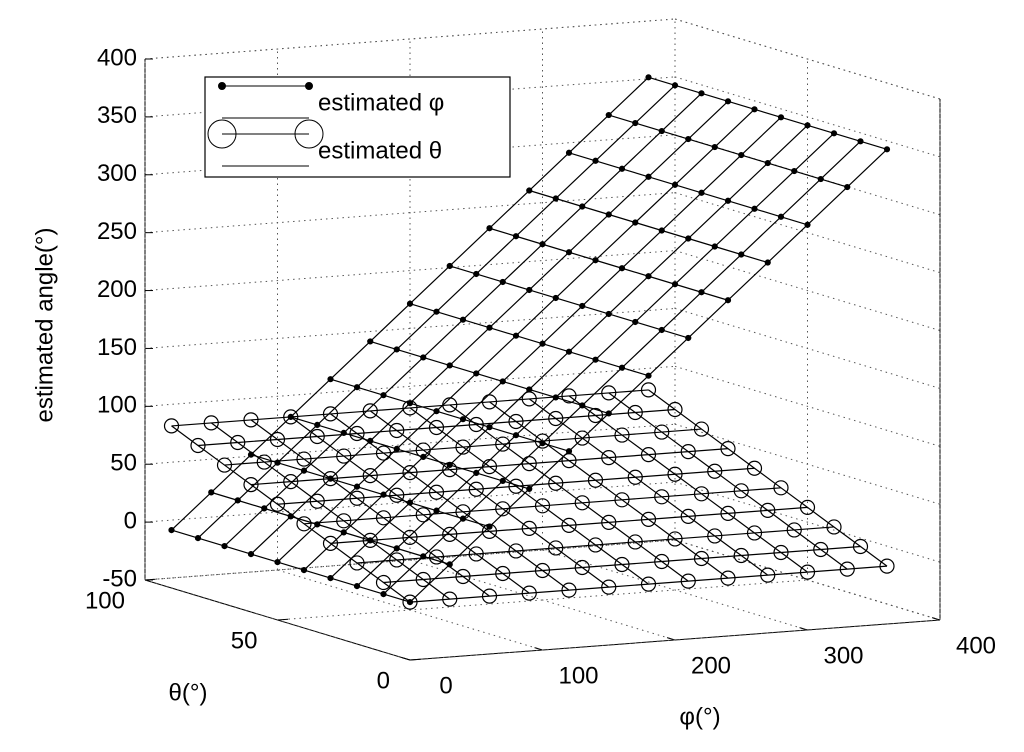 Image resolution: width=1024 pixels, height=752 pixels. What do you see at coordinates (699, 716) in the screenshot?
I see `x-axis-label: φ(°)` at bounding box center [699, 716].